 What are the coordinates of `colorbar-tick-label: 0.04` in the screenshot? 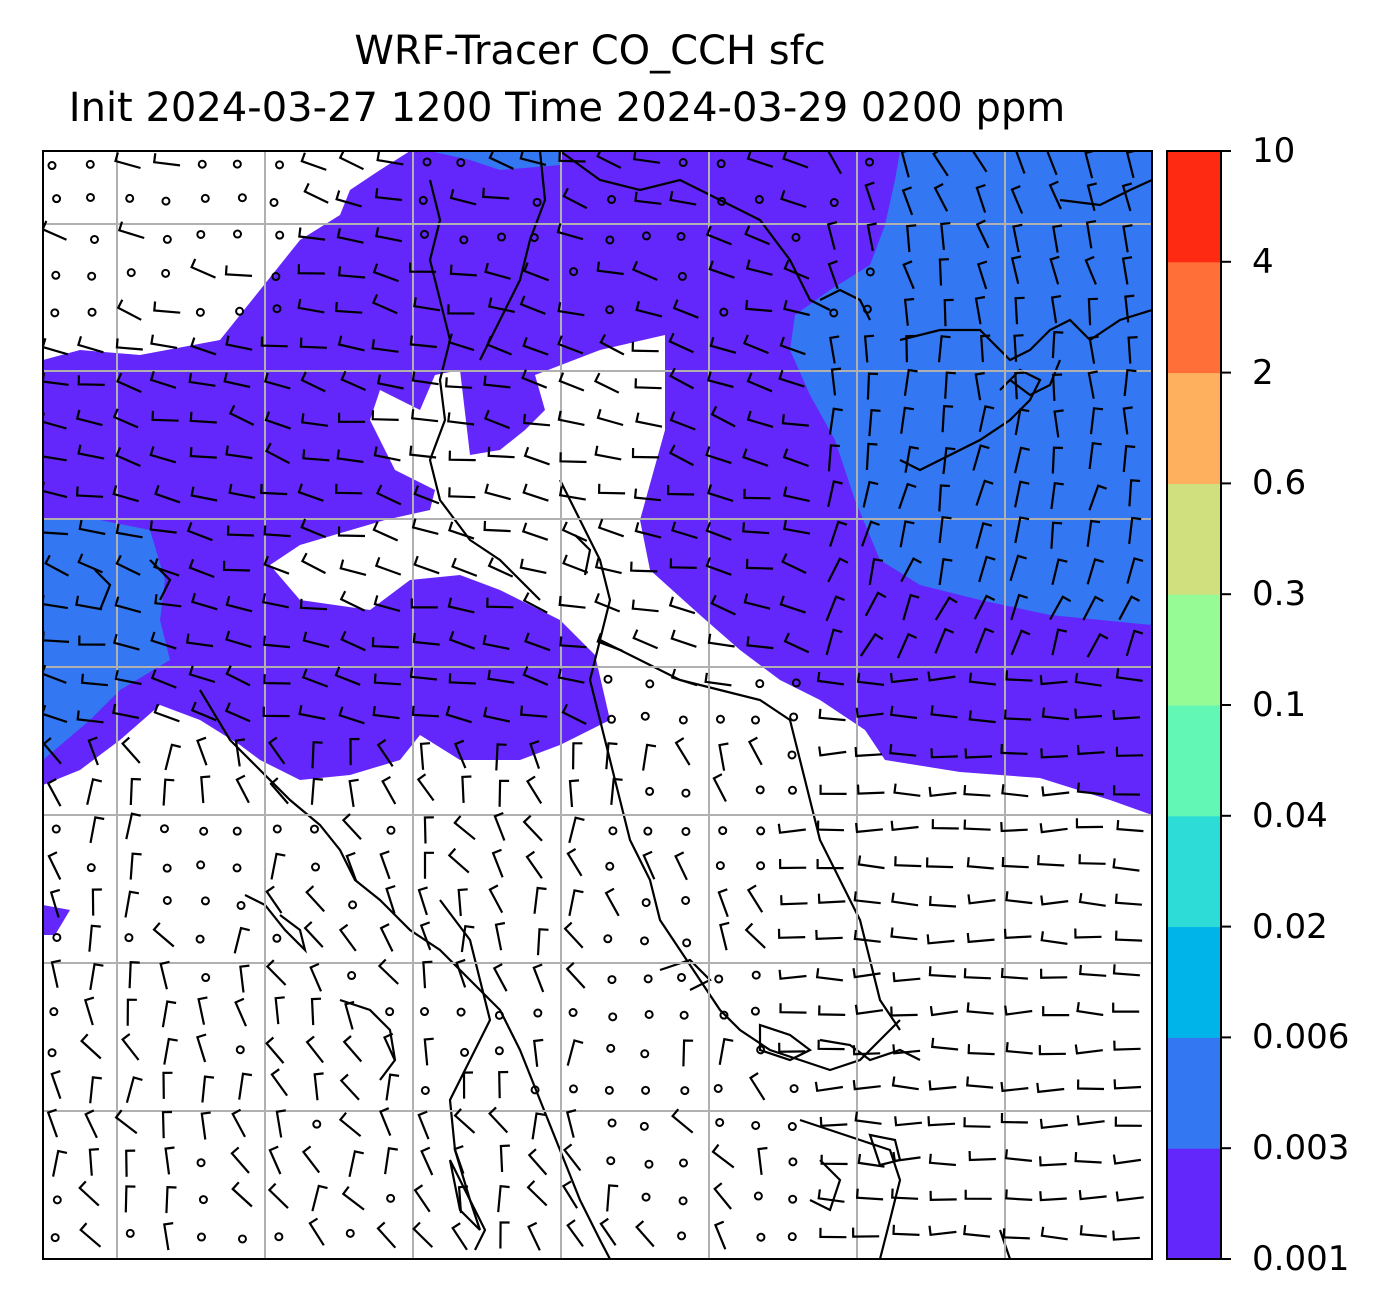 It's located at (1290, 815).